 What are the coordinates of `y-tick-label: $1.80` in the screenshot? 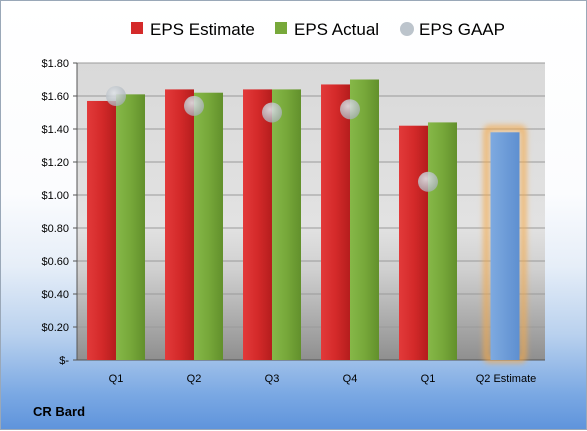 It's located at (55, 64).